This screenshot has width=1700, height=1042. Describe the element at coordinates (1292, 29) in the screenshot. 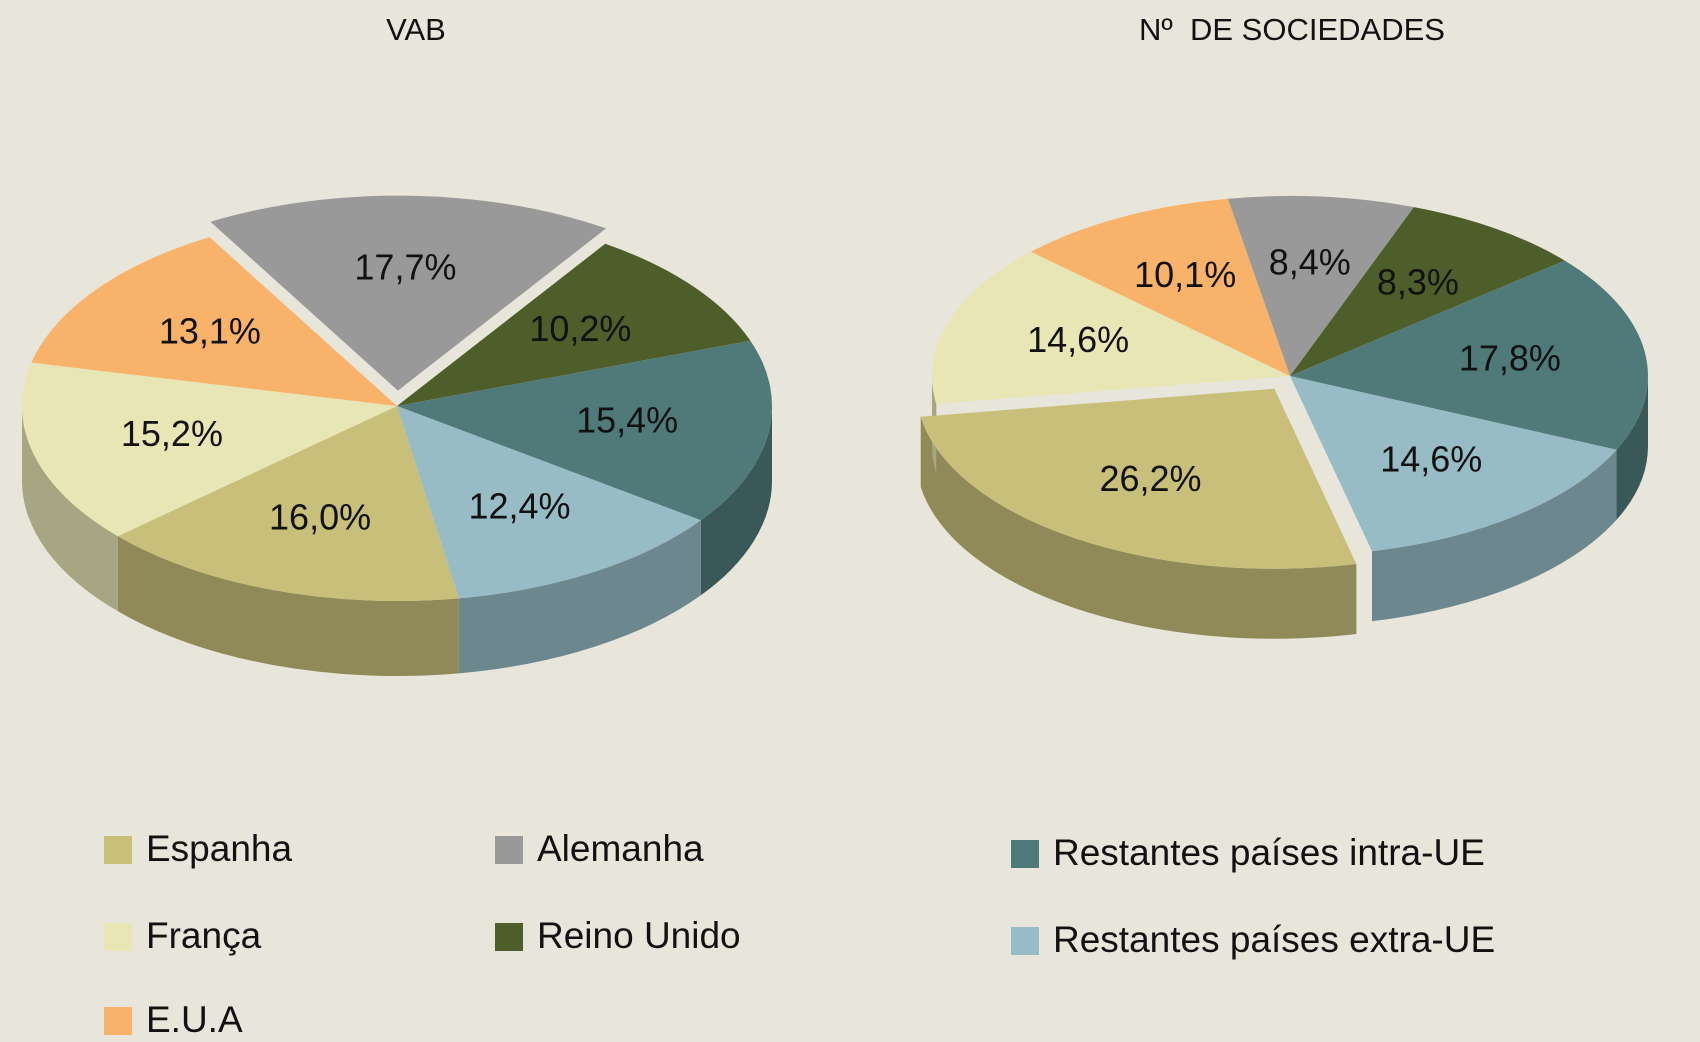

I see `chart-title: Nº DE SOCIEDADES` at that location.